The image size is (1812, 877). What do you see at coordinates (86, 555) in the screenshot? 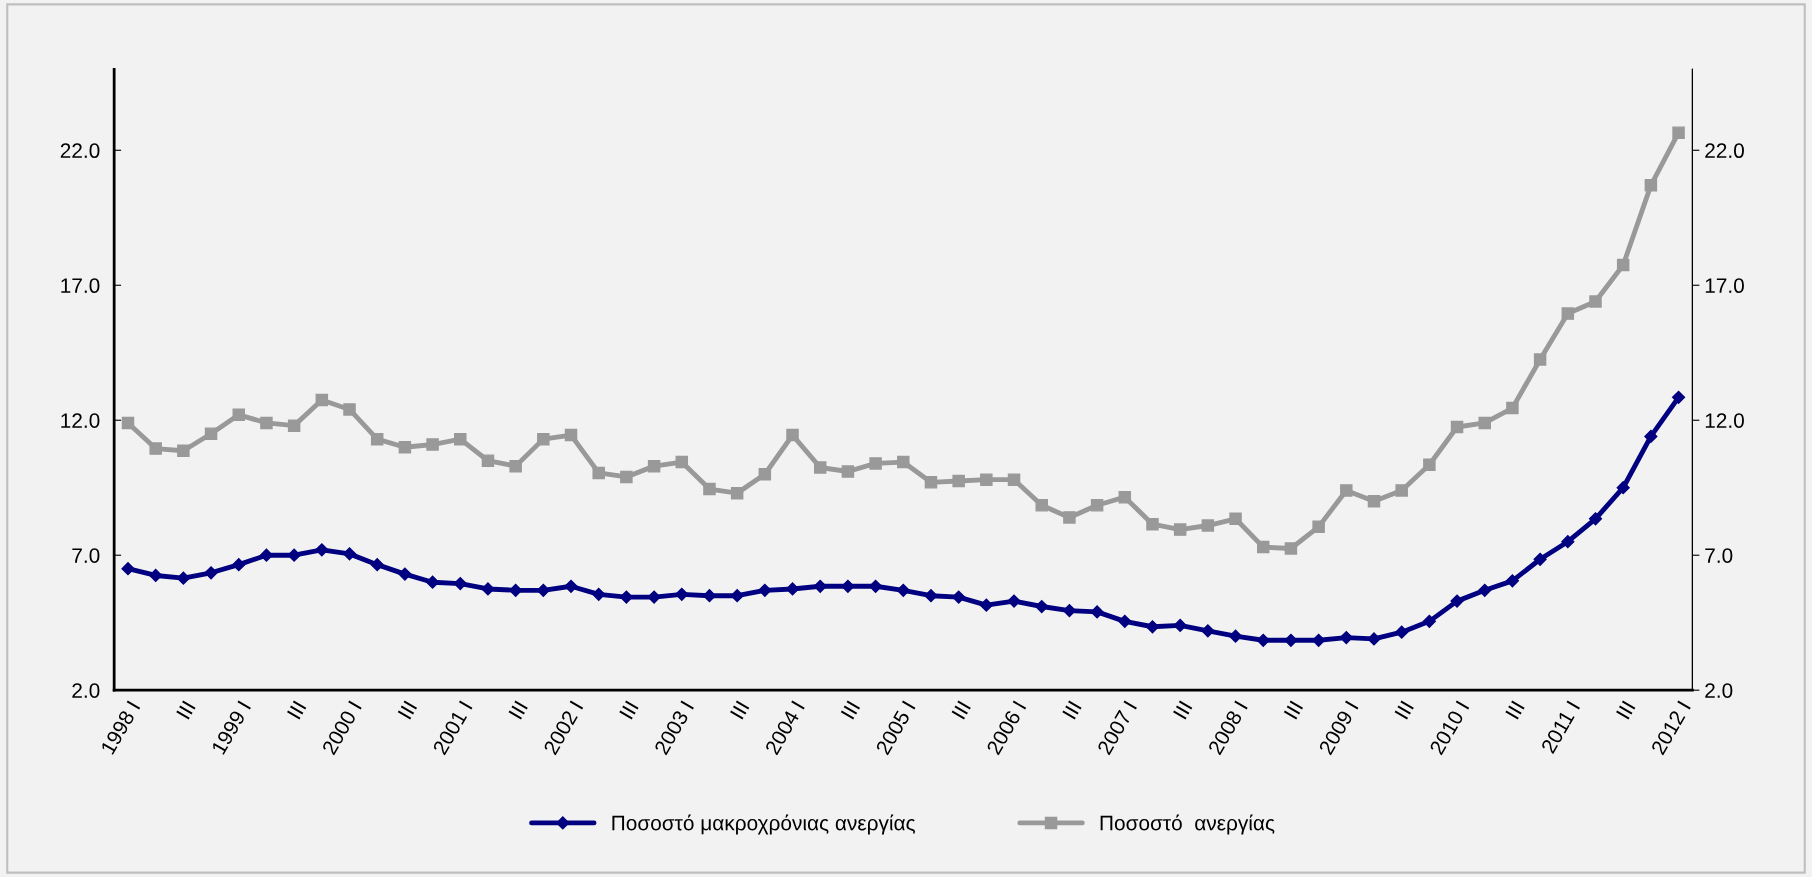
I see `y-tick-label: 7.0` at bounding box center [86, 555].